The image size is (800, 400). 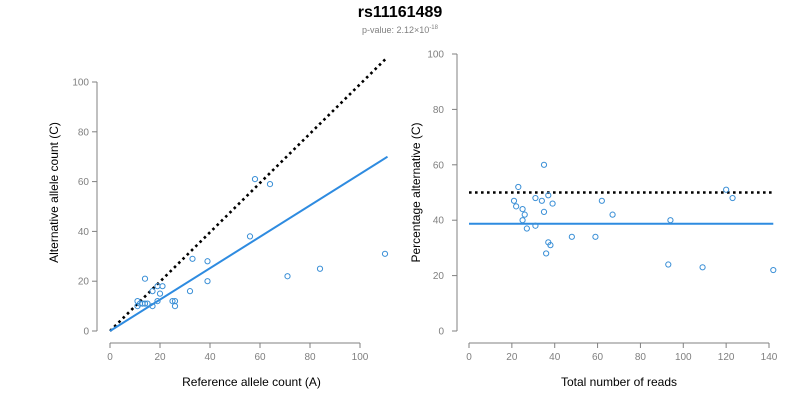 I want to click on chart-title: rs11161489, so click(x=400, y=12).